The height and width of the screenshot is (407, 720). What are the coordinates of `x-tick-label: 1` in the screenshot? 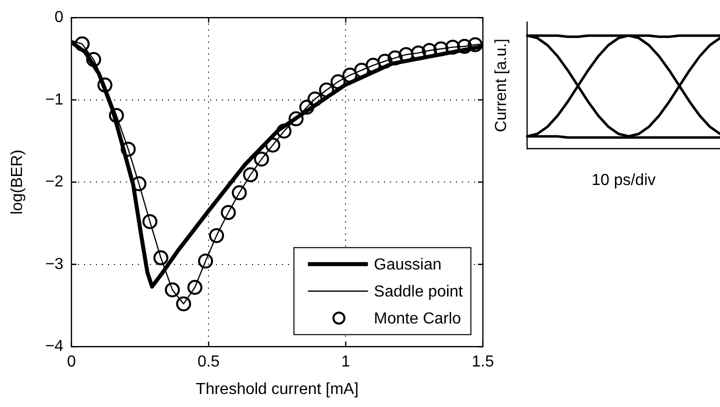 It's located at (345, 362).